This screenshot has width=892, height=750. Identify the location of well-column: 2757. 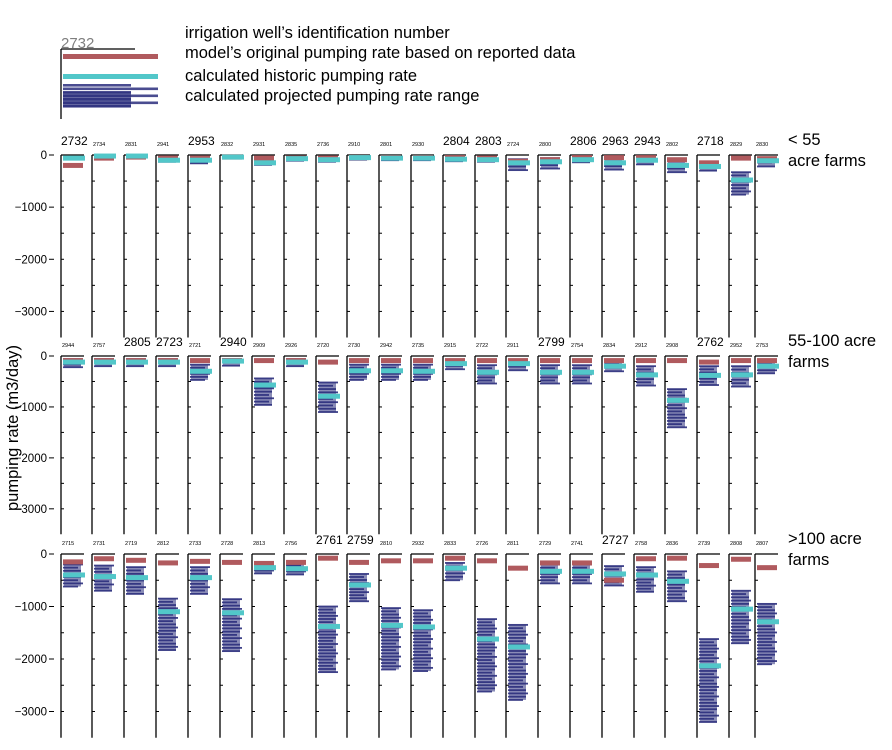
(103, 439).